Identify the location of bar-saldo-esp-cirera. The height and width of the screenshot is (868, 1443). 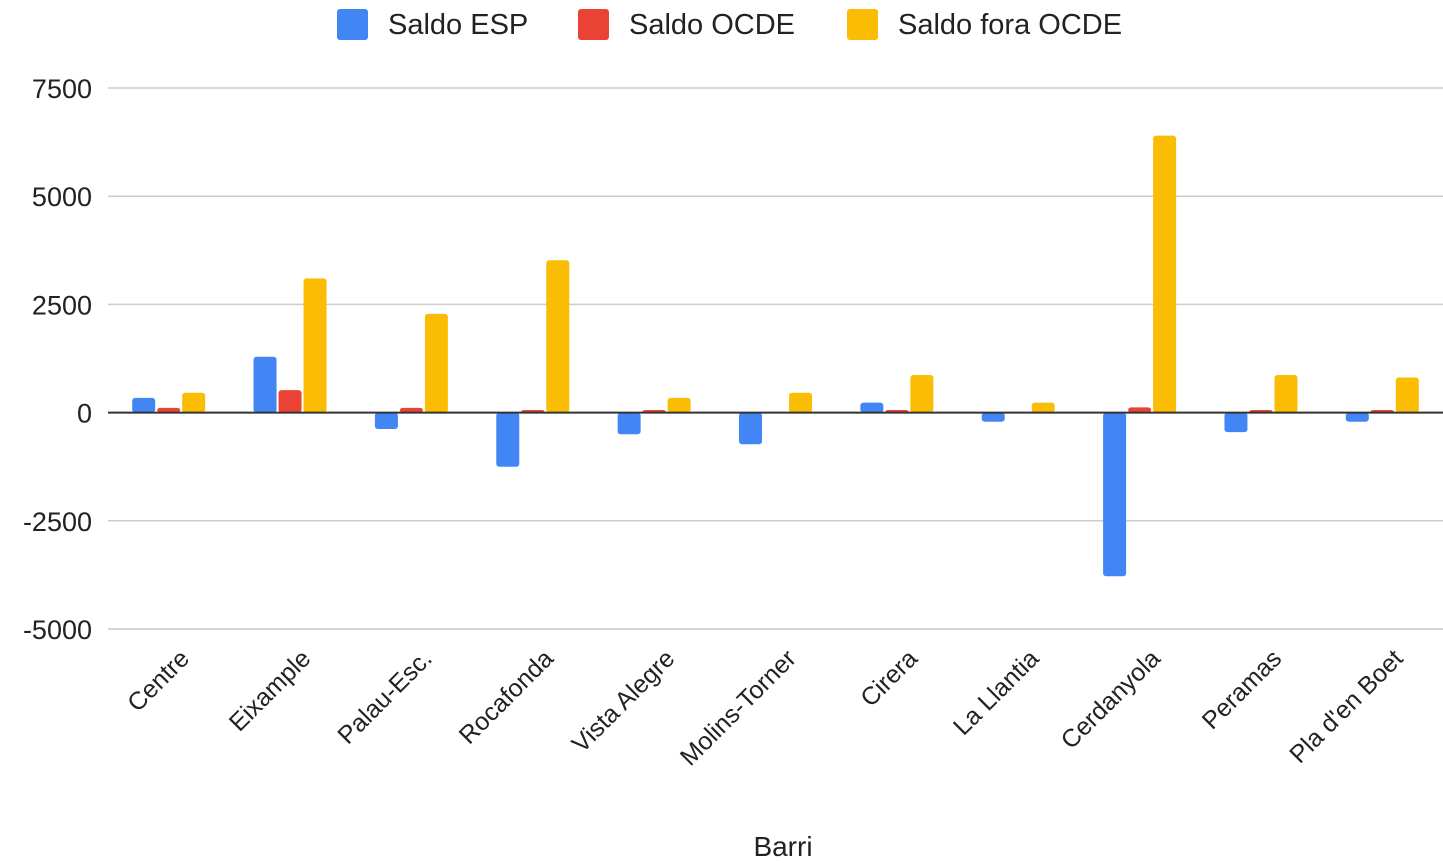
(872, 407).